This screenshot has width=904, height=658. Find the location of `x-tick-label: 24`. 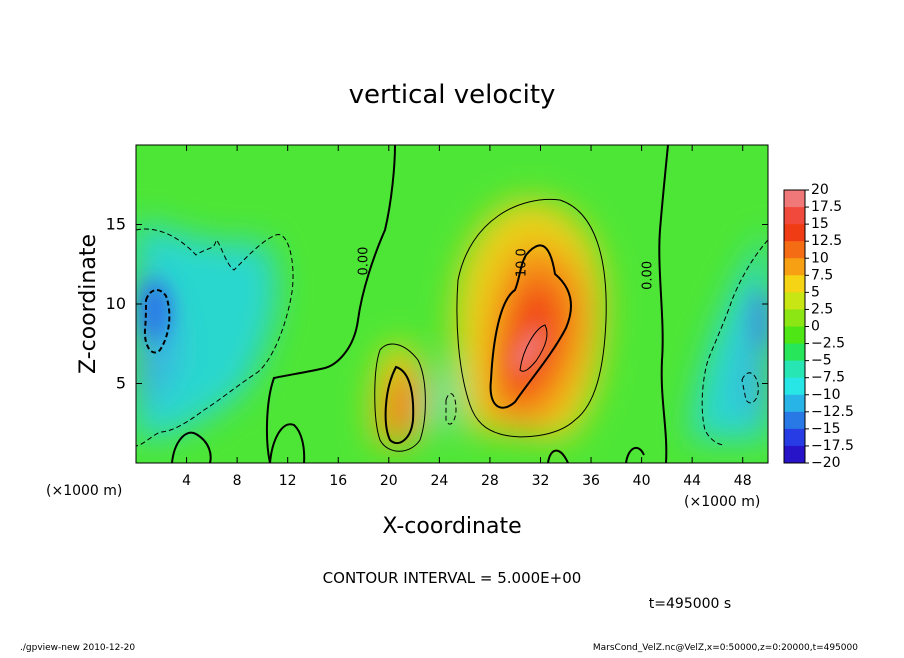

x-tick-label: 24 is located at coordinates (439, 481).